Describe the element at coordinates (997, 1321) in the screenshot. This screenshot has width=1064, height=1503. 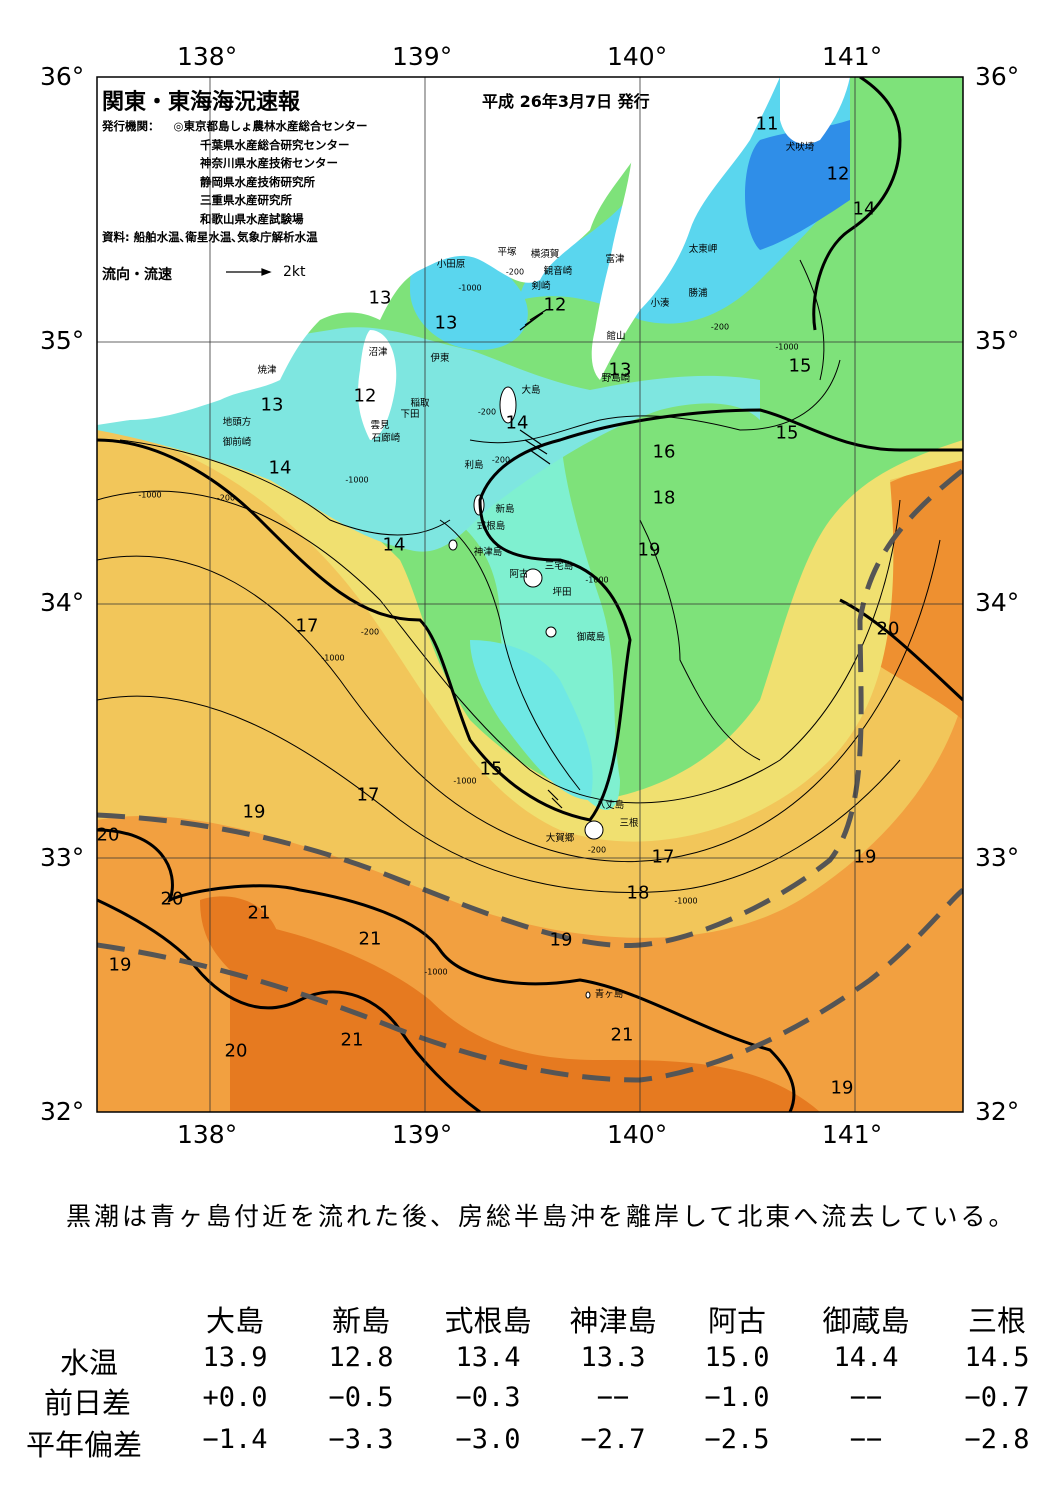
I see `table-col-header: 三根` at that location.